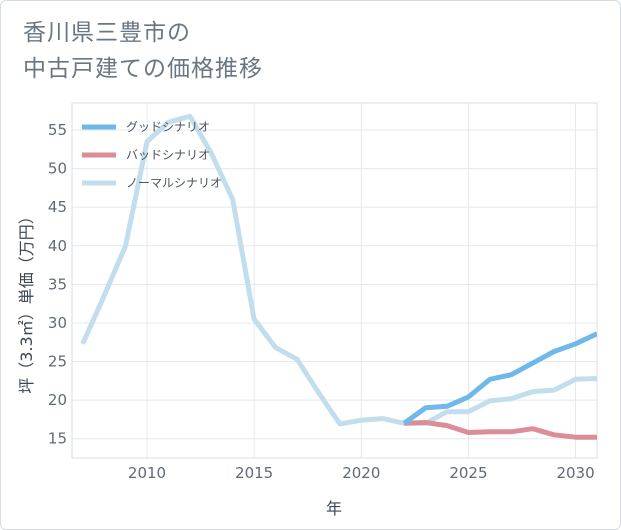 Image resolution: width=621 pixels, height=530 pixels. Describe the element at coordinates (168, 155) in the screenshot. I see `legend-bad-scenario-label: バッドシナリオ` at that location.